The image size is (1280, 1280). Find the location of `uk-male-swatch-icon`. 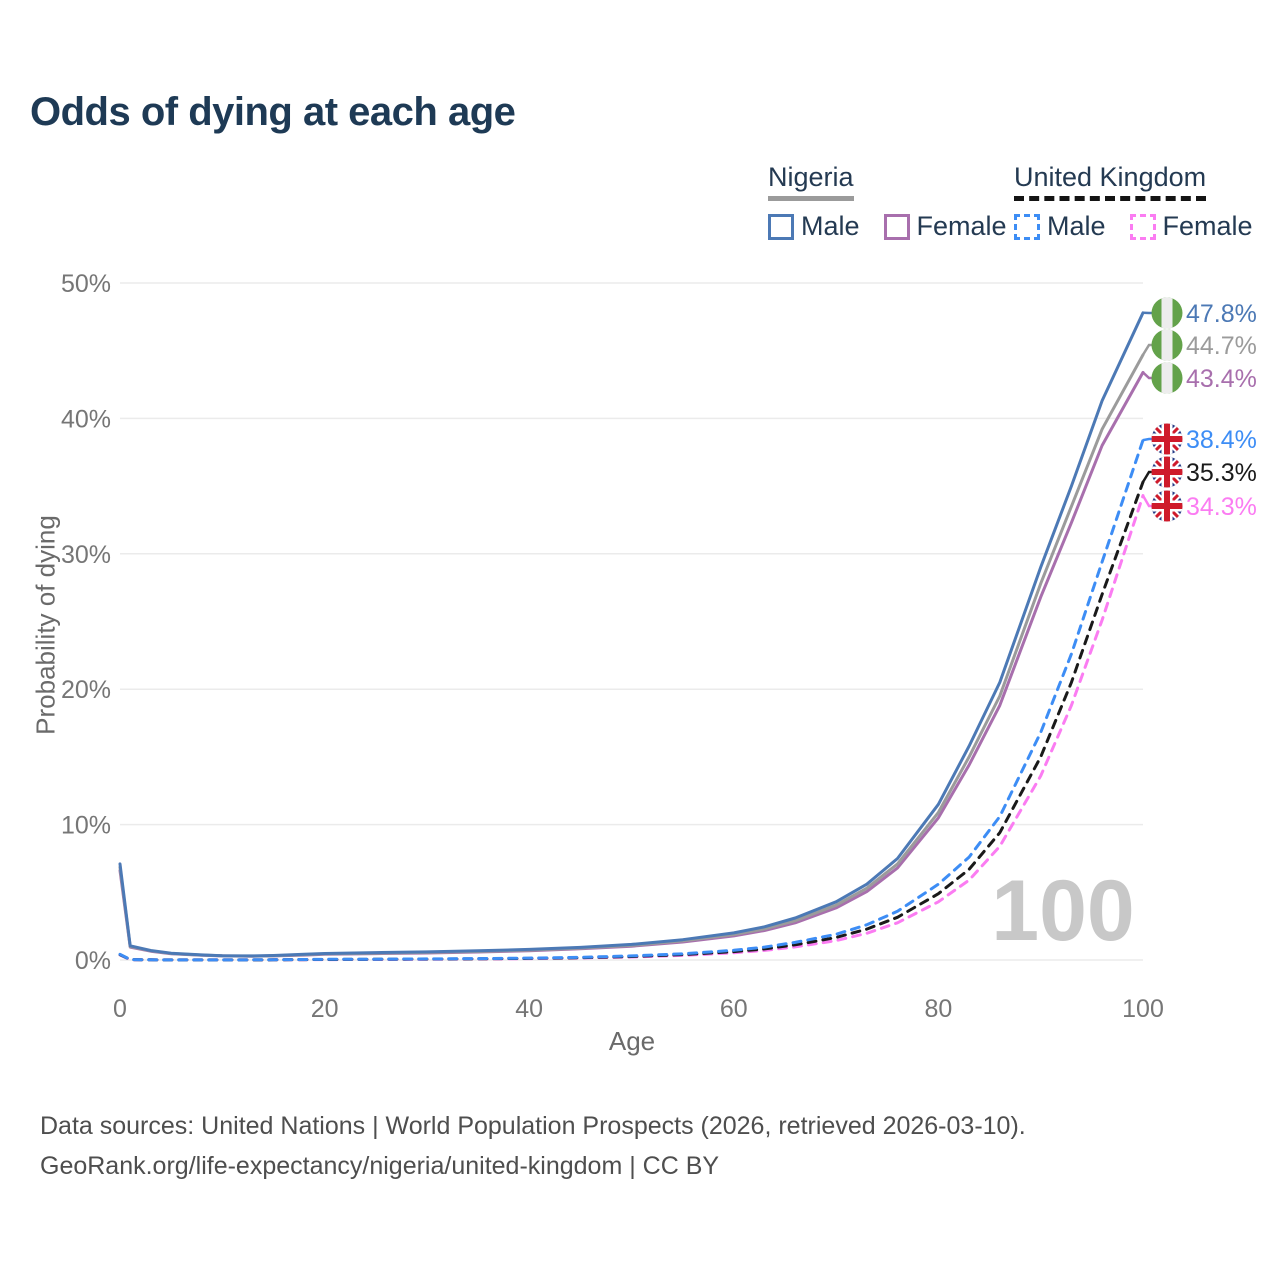

uk-male-swatch-icon is located at coordinates (1027, 226).